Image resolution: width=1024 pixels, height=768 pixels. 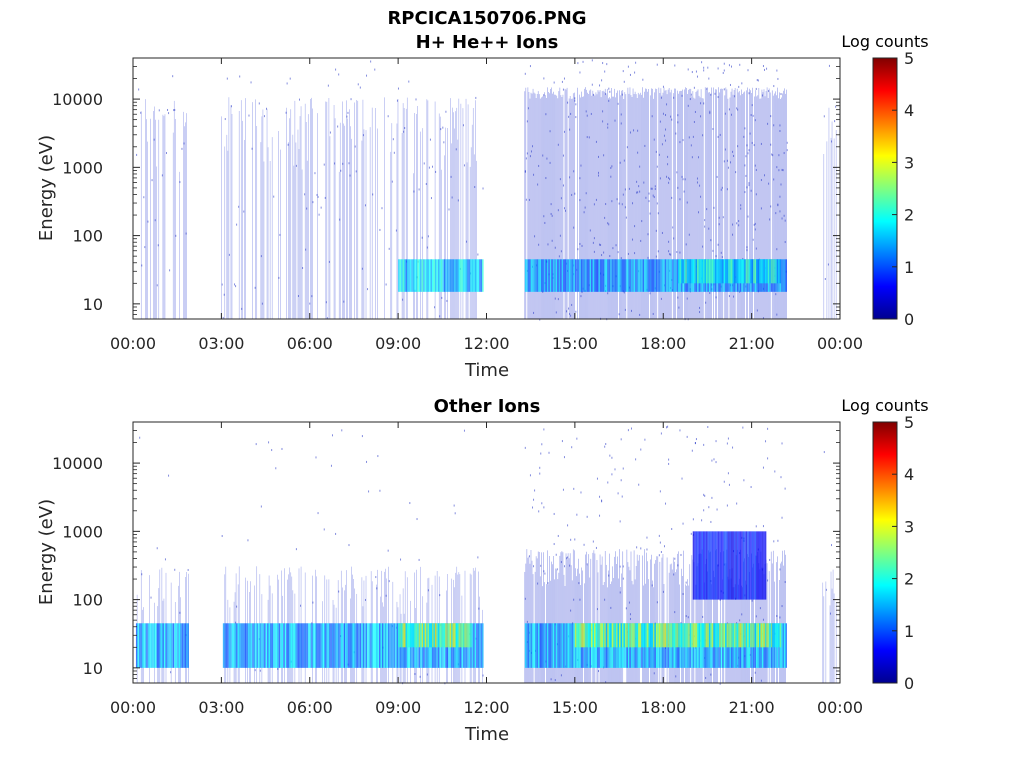 What do you see at coordinates (885, 552) in the screenshot?
I see `colorbar-gradient` at bounding box center [885, 552].